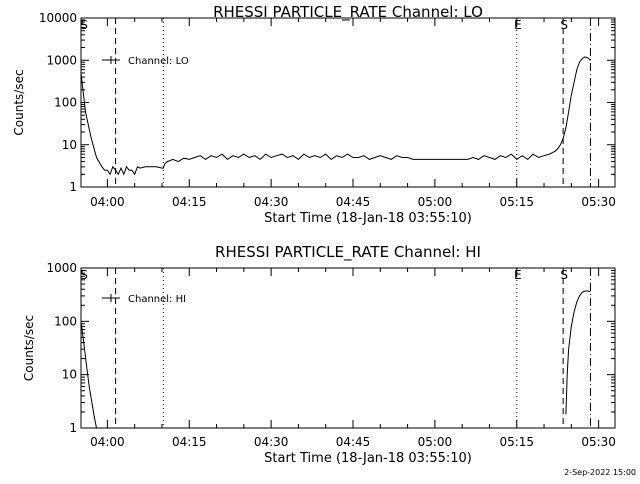 This screenshot has height=484, width=640. I want to click on legend-label: Channel: LO, so click(158, 61).